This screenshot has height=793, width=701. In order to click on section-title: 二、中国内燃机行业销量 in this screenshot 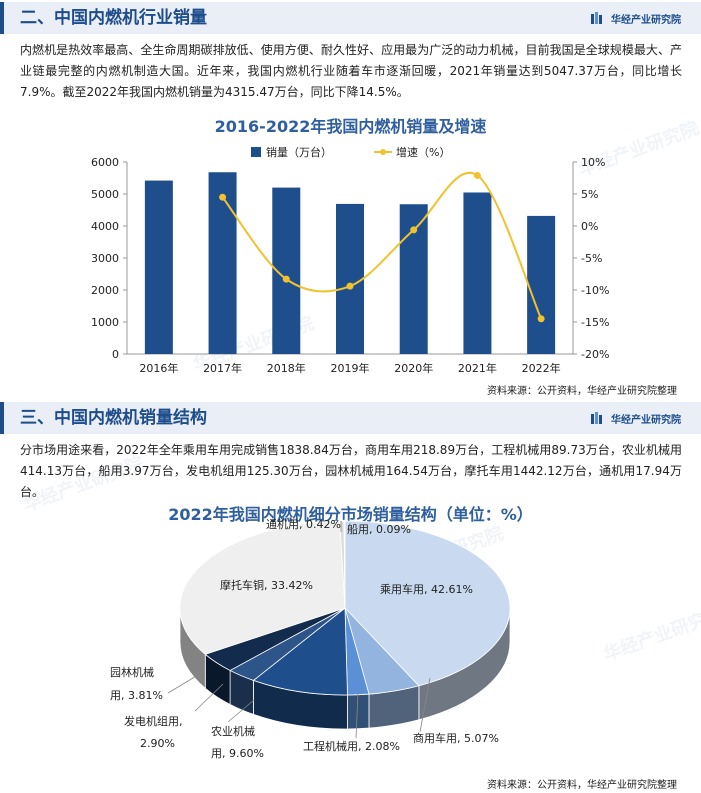, I will do `click(113, 18)`.